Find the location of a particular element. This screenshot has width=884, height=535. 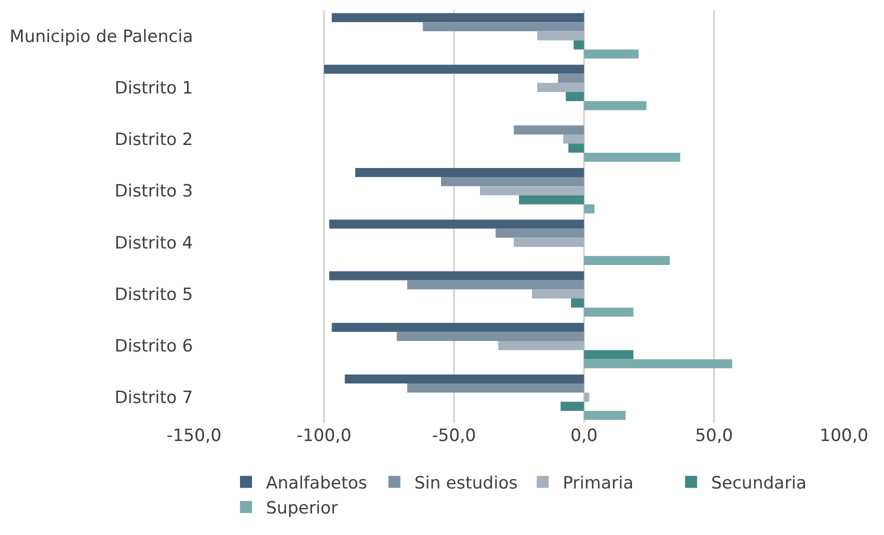

x-tick-label: 50,0 is located at coordinates (714, 436).